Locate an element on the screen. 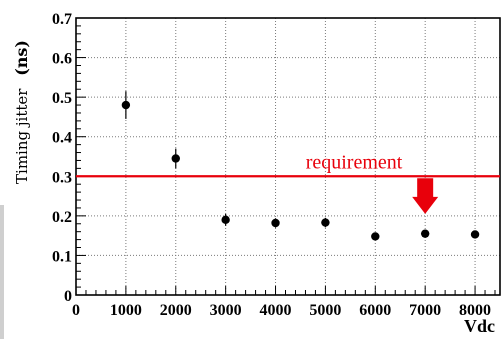  x-tick-label: 7000 is located at coordinates (425, 310).